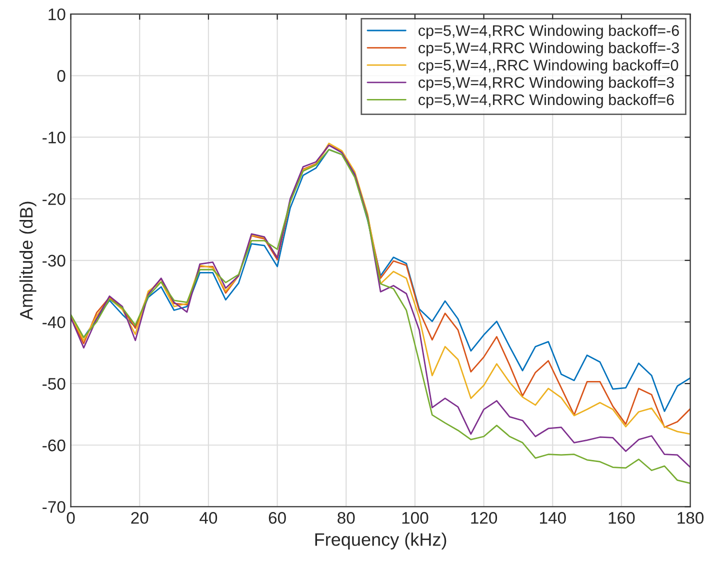 The width and height of the screenshot is (708, 563). What do you see at coordinates (415, 518) in the screenshot?
I see `x-tick-label: 100` at bounding box center [415, 518].